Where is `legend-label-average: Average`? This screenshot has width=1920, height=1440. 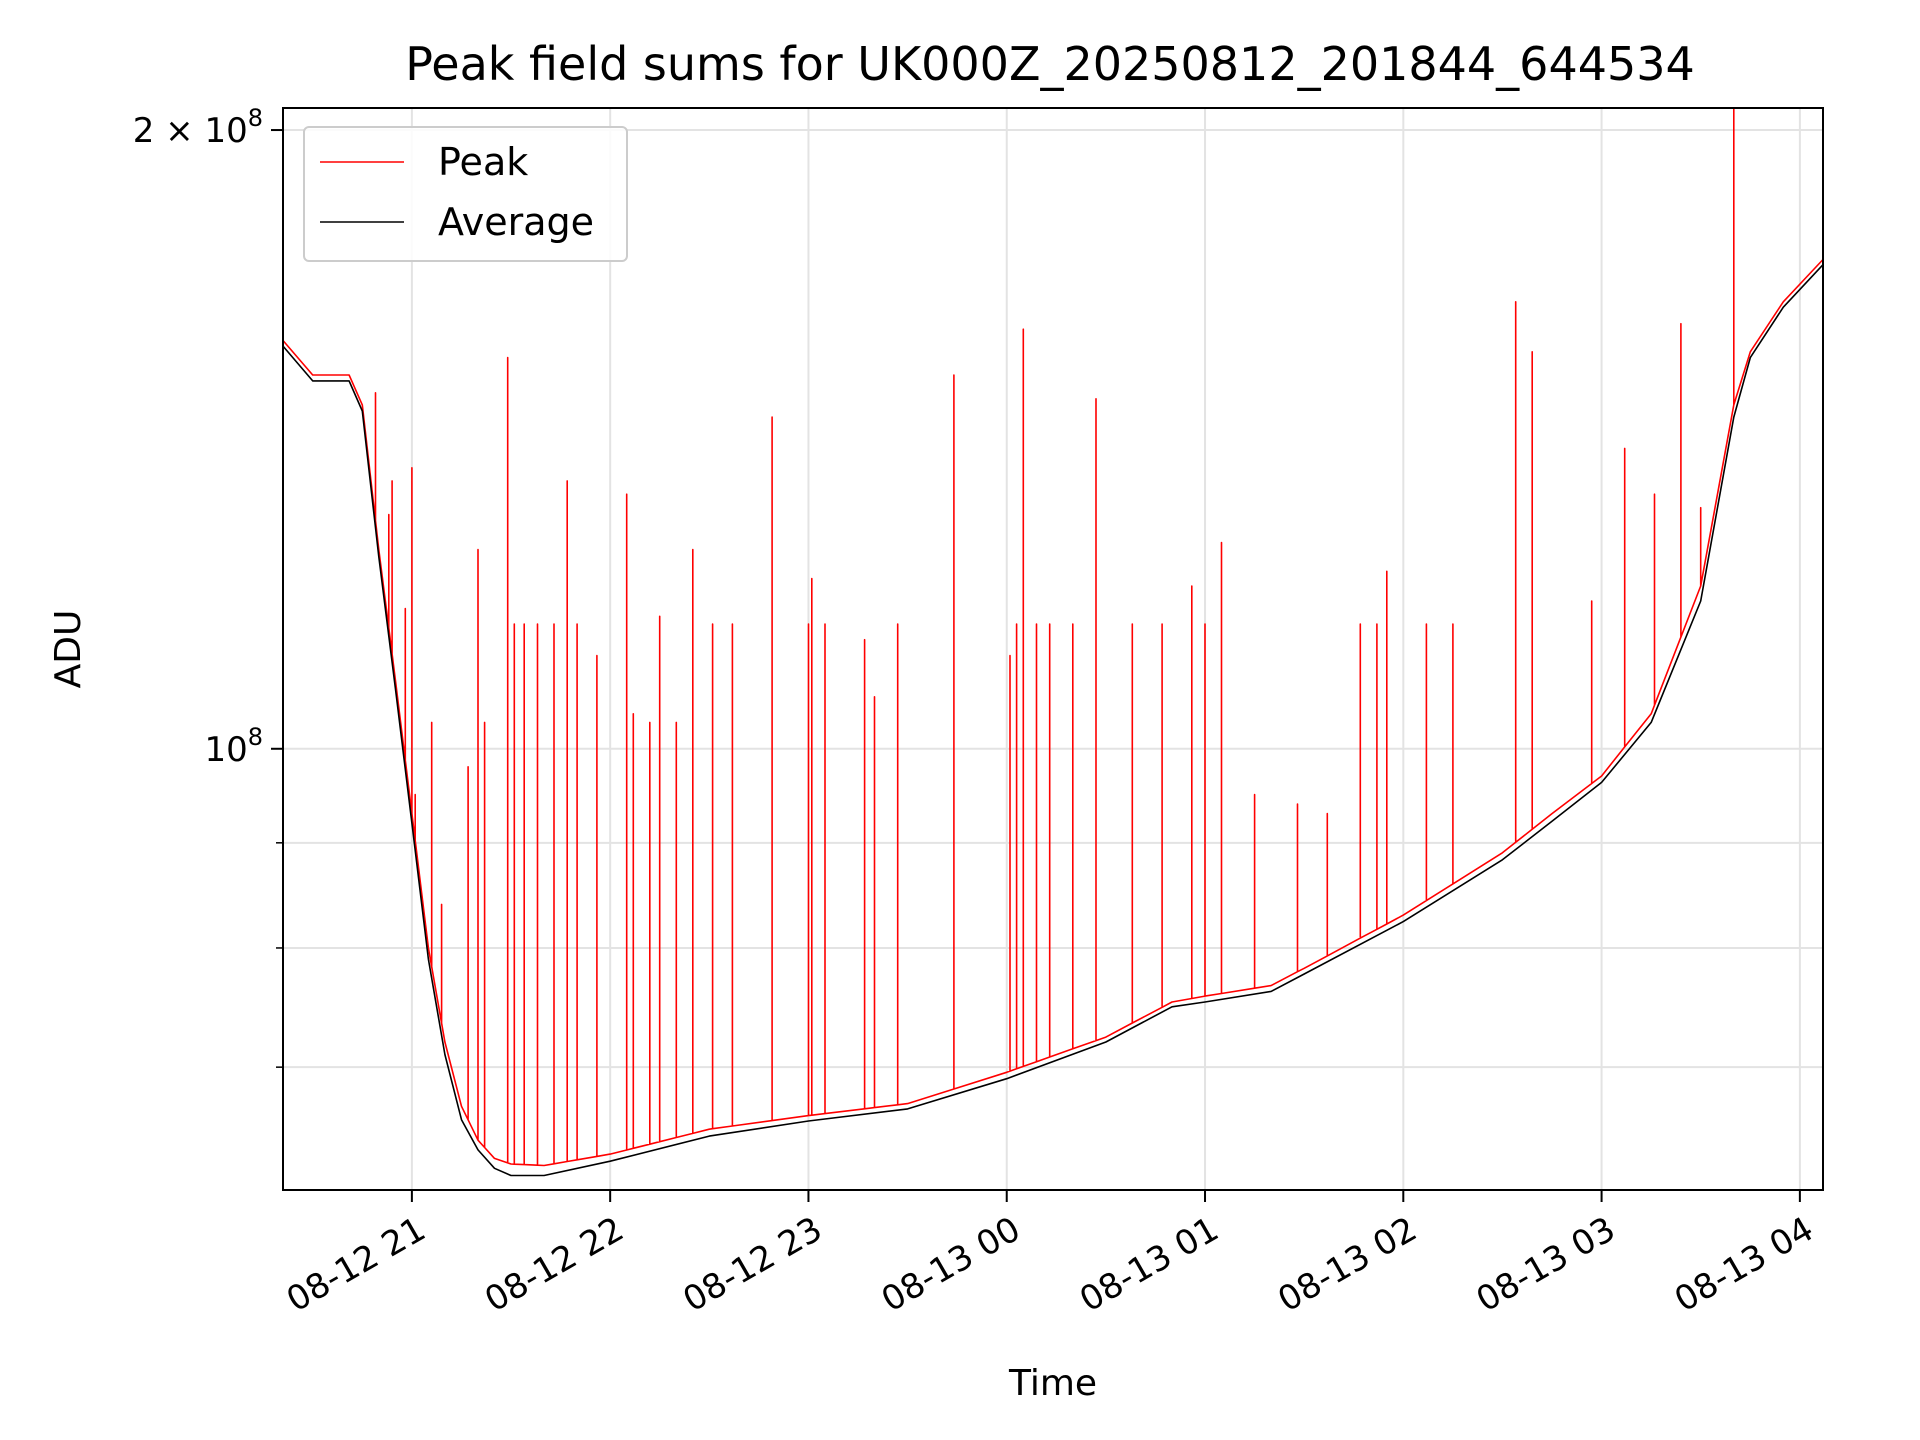
legend-label-average: Average is located at coordinates (516, 222).